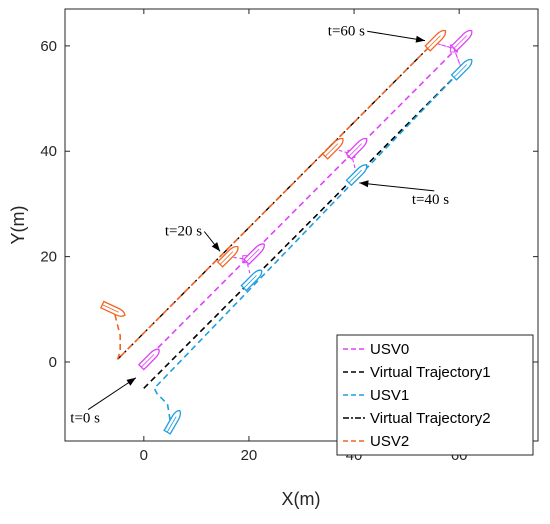 The image size is (550, 524). What do you see at coordinates (389, 441) in the screenshot?
I see `legend-label-4: USV2` at bounding box center [389, 441].